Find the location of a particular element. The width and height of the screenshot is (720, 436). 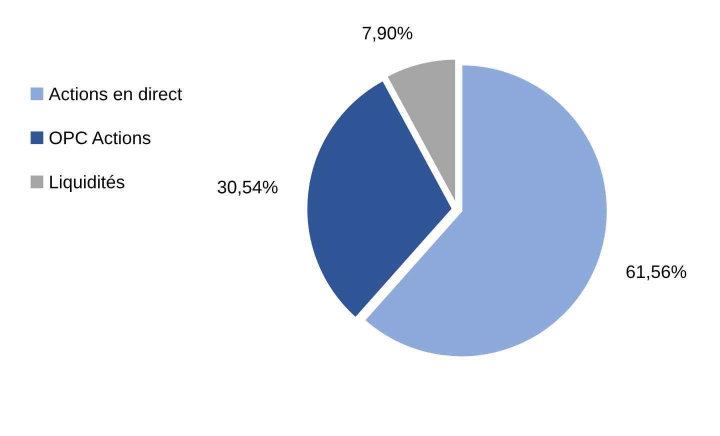

legend-label: Liquidités is located at coordinates (87, 183).